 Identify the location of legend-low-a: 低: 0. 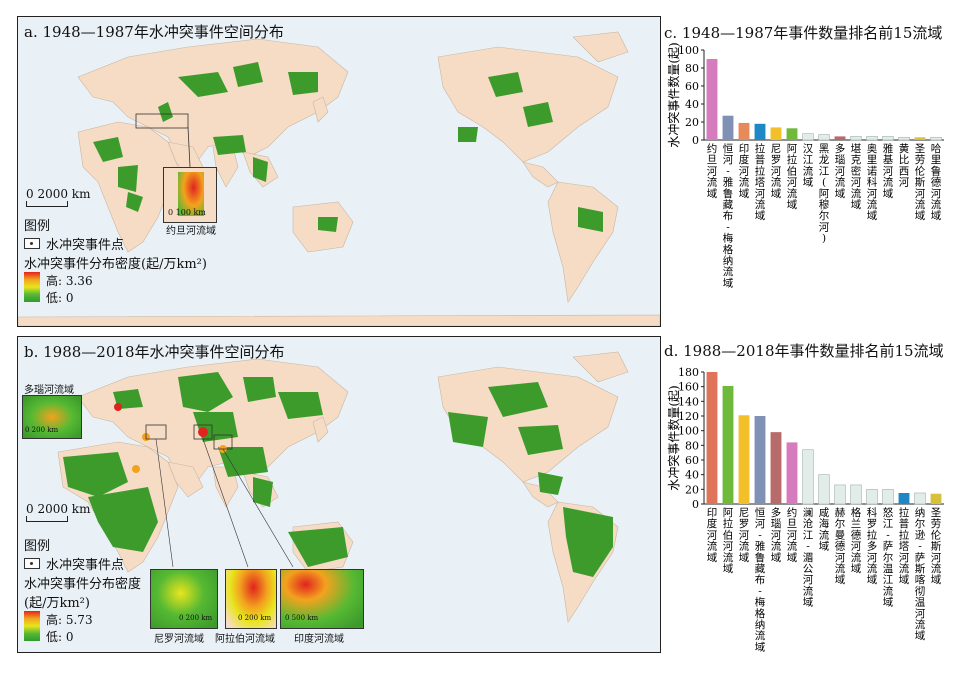
(60, 298).